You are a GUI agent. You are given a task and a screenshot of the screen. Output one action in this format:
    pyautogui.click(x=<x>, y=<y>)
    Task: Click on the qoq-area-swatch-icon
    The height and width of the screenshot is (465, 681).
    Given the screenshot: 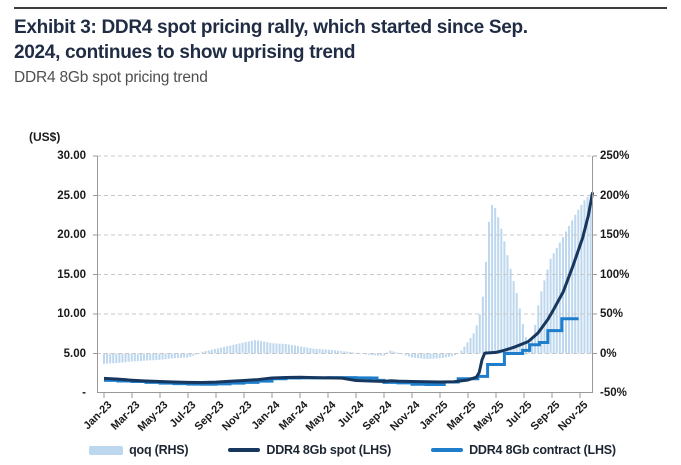 What is the action you would take?
    pyautogui.click(x=106, y=450)
    